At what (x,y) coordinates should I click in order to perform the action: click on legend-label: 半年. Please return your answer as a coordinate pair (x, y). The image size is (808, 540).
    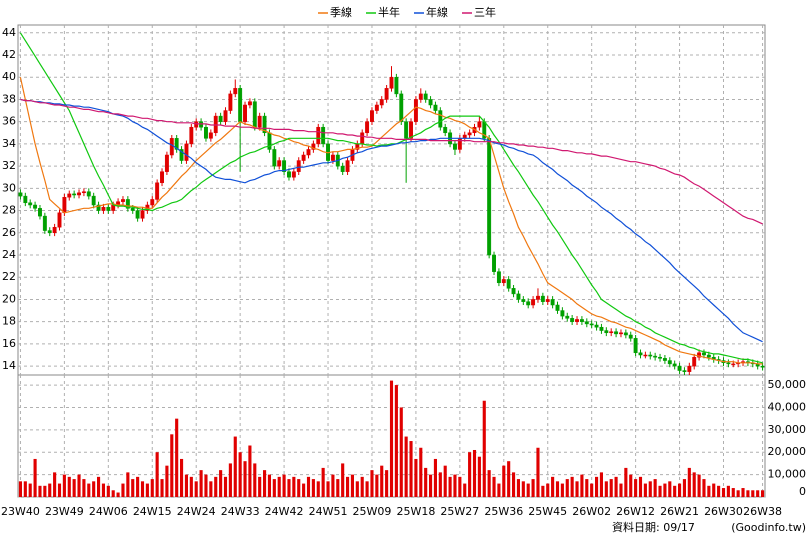
    Looking at the image, I should click on (389, 12).